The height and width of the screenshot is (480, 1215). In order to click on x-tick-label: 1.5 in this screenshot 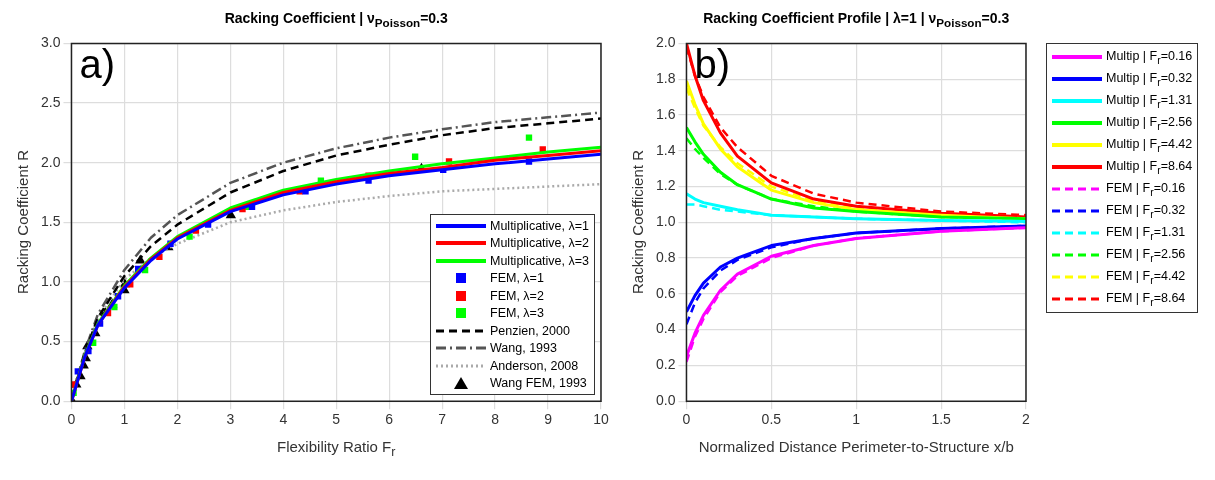, I will do `click(941, 419)`.